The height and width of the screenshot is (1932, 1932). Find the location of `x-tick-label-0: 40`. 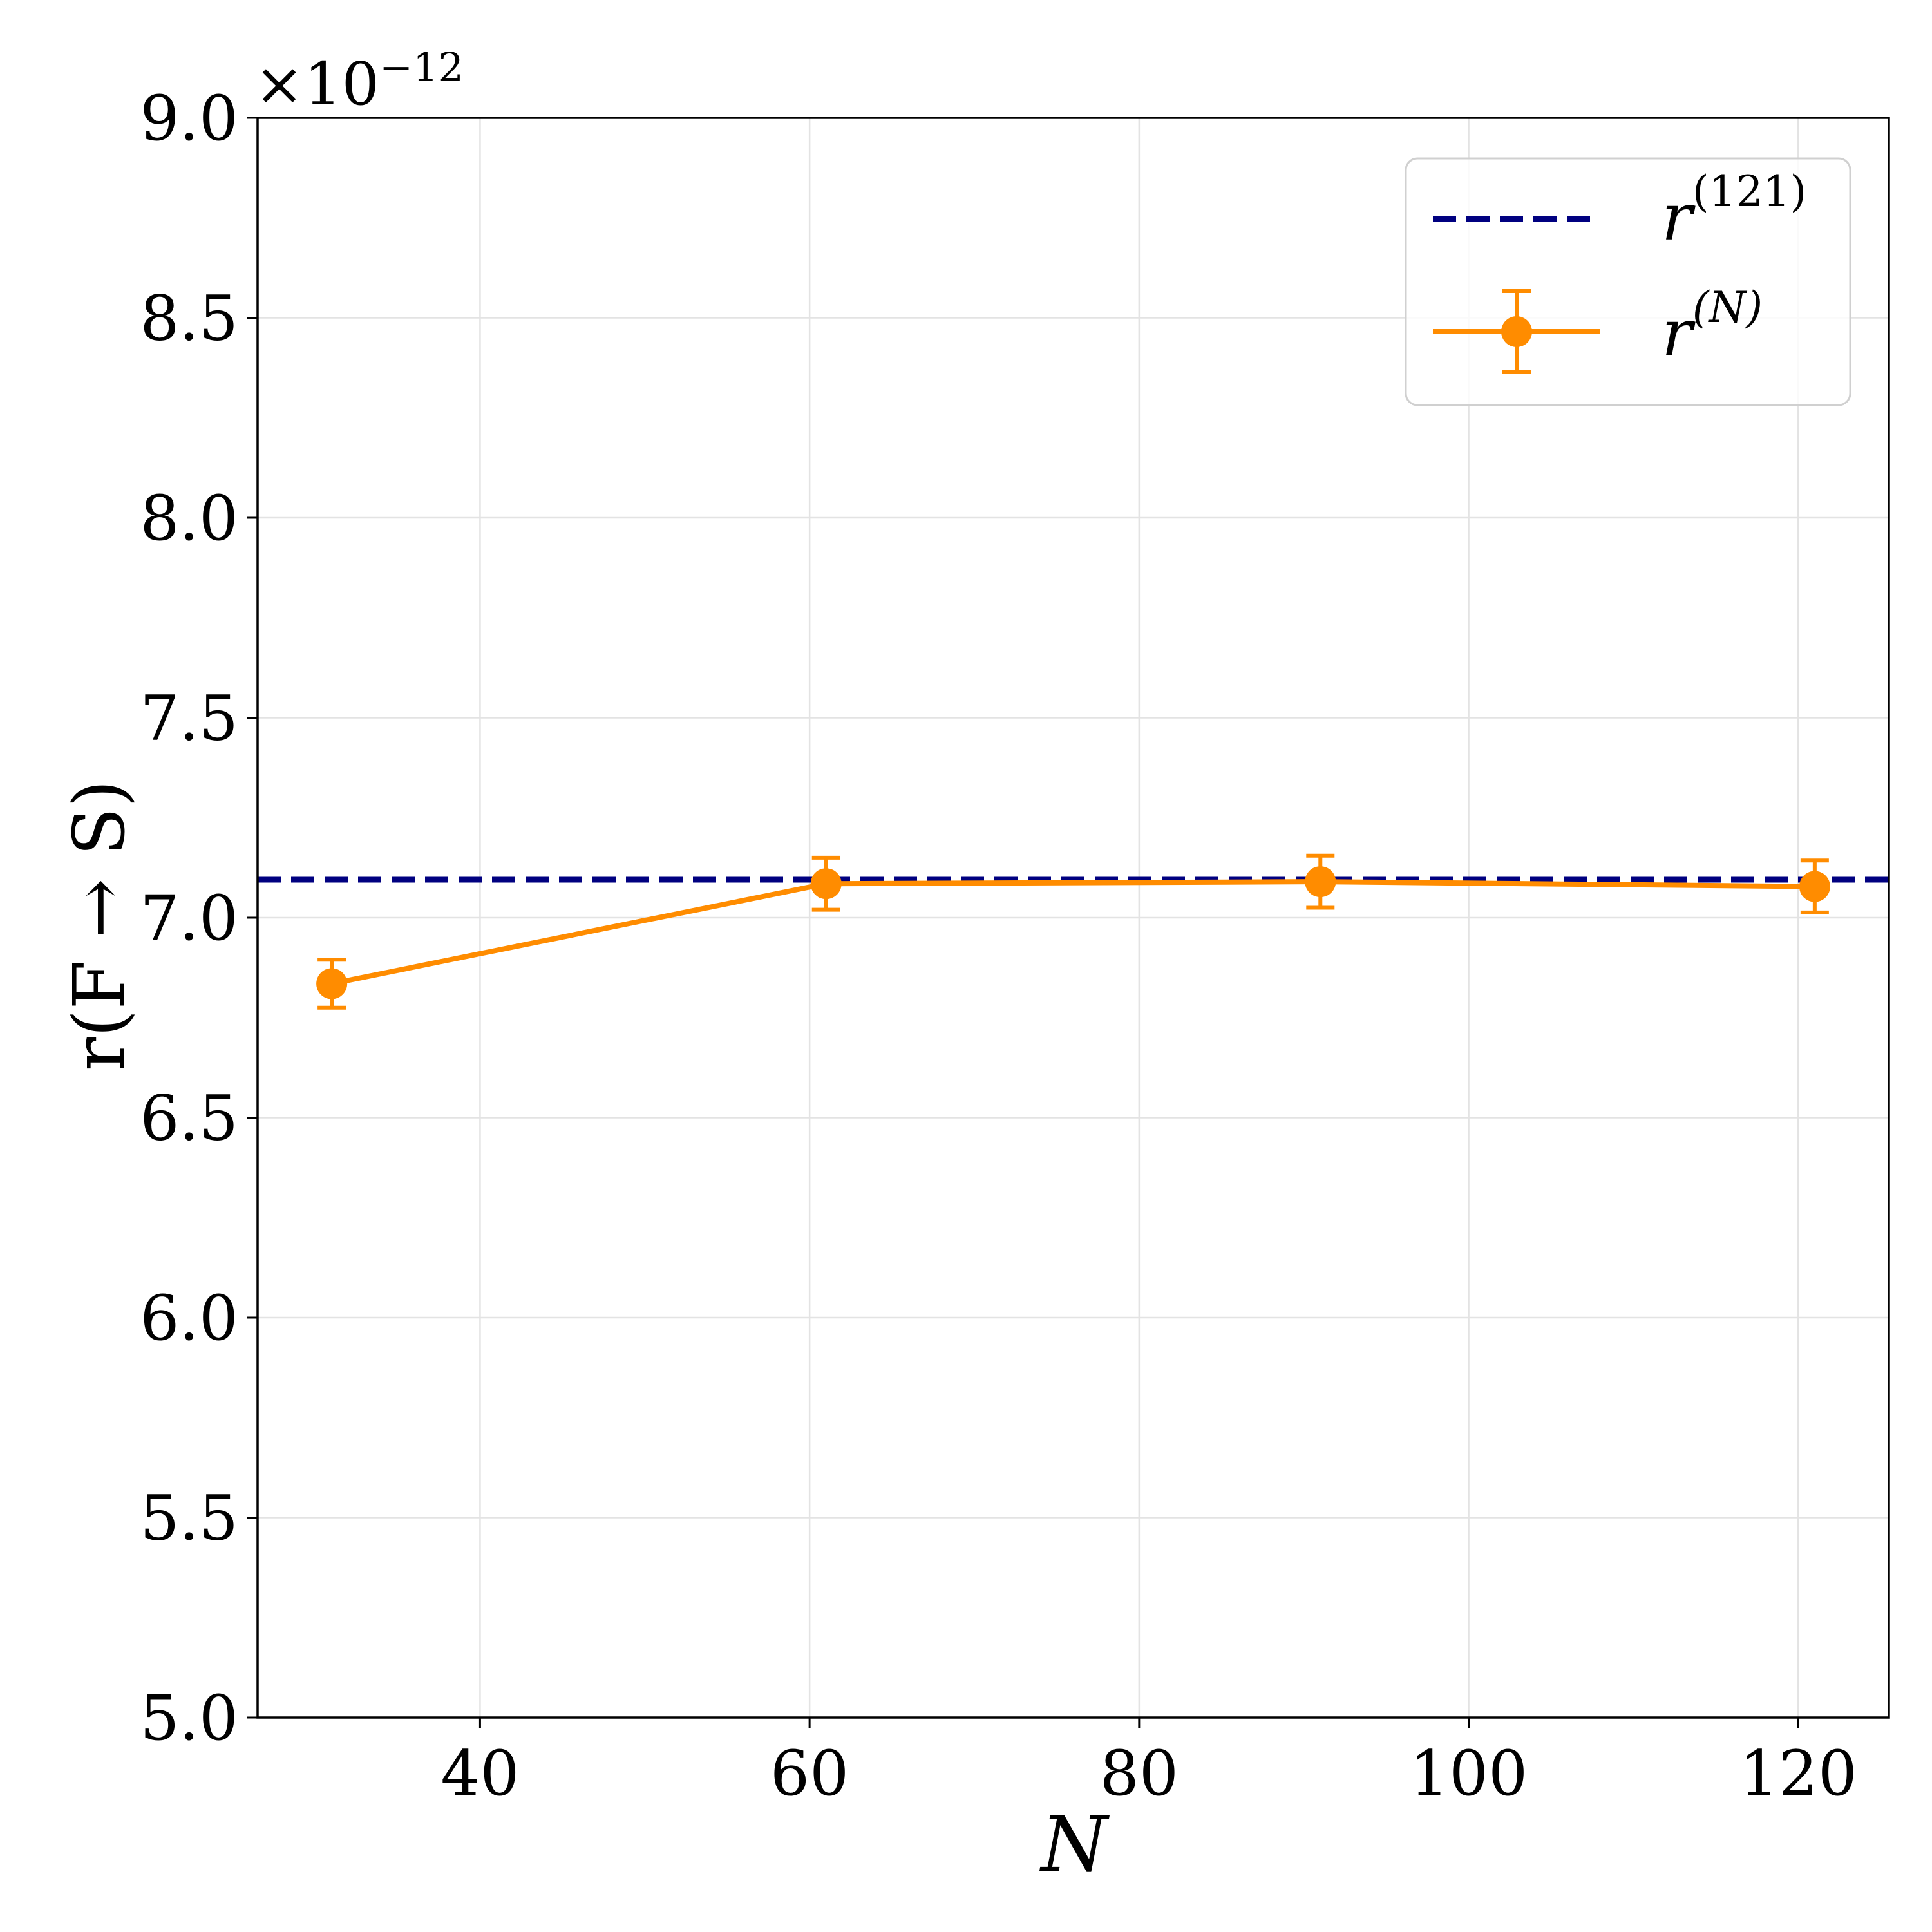

x-tick-label-0: 40 is located at coordinates (480, 1774).